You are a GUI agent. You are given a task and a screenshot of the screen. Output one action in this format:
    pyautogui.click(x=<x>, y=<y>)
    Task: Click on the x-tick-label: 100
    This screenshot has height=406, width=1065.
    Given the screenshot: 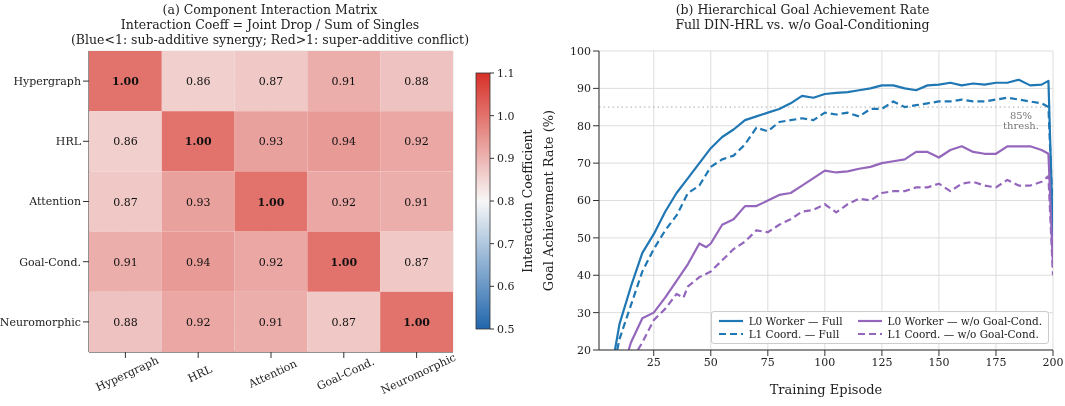 What is the action you would take?
    pyautogui.click(x=825, y=362)
    